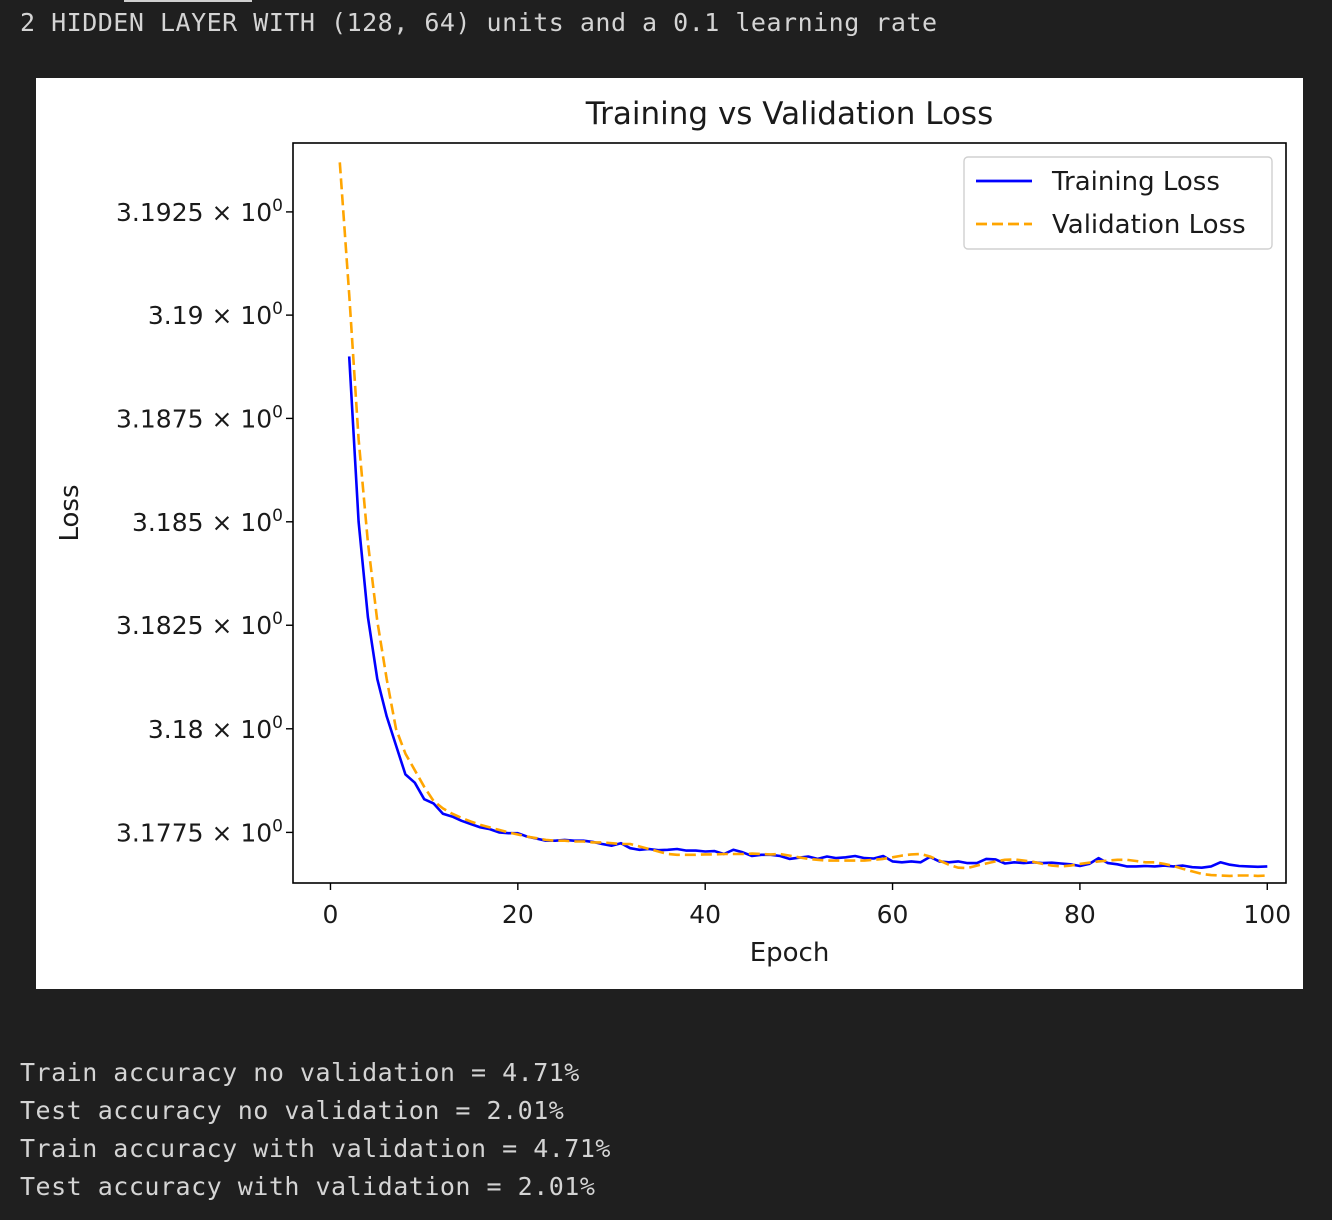  I want to click on y-tick-label: 3.185 × 100, so click(207, 521).